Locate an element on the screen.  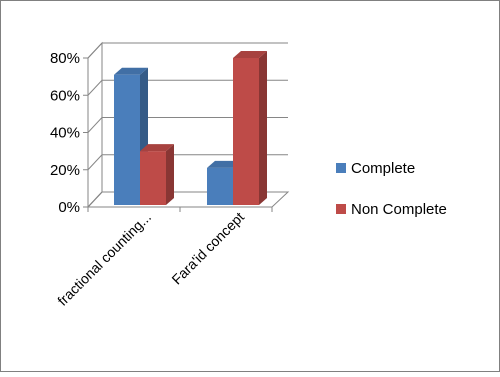
legend-label: Complete is located at coordinates (383, 168).